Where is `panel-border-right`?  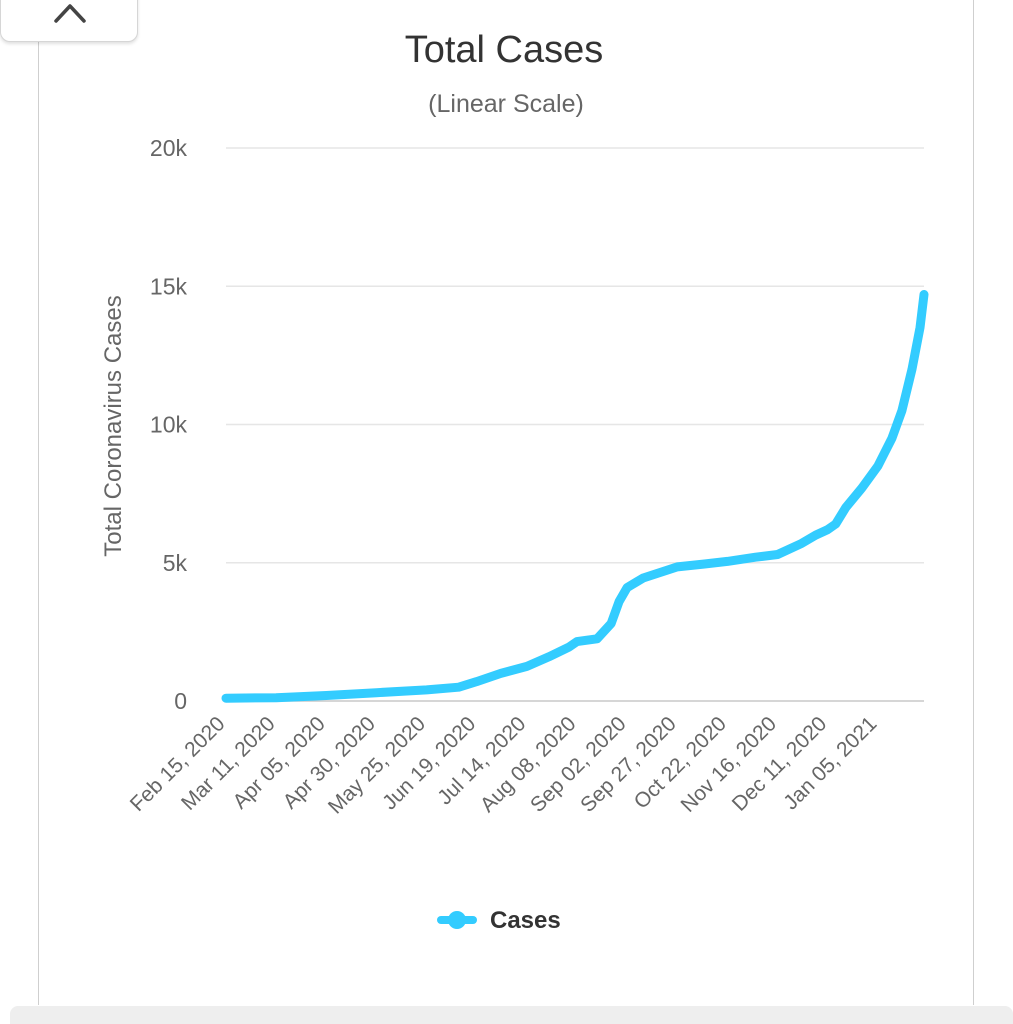
panel-border-right is located at coordinates (973, 502).